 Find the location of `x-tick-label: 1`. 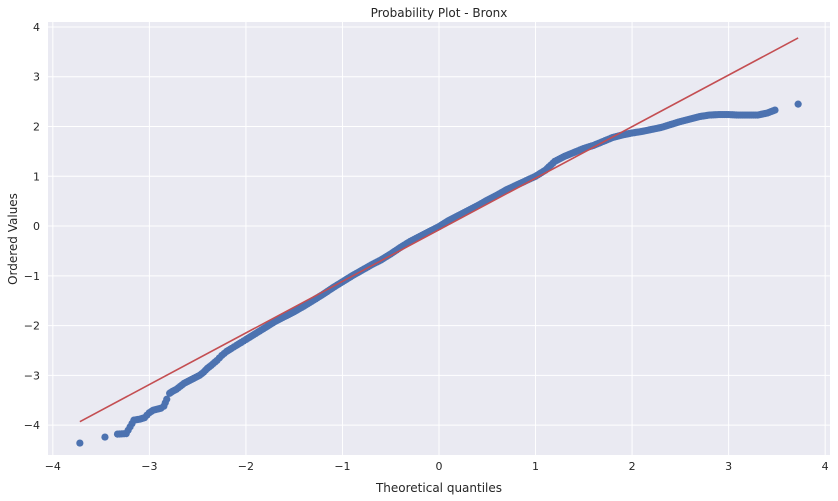

x-tick-label: 1 is located at coordinates (535, 466).